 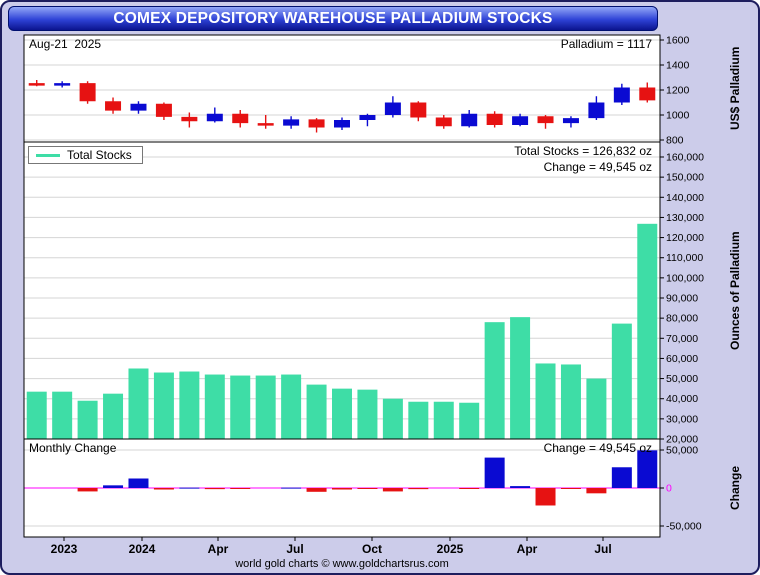 What do you see at coordinates (685, 238) in the screenshot?
I see `y-tick-label: 120,000` at bounding box center [685, 238].